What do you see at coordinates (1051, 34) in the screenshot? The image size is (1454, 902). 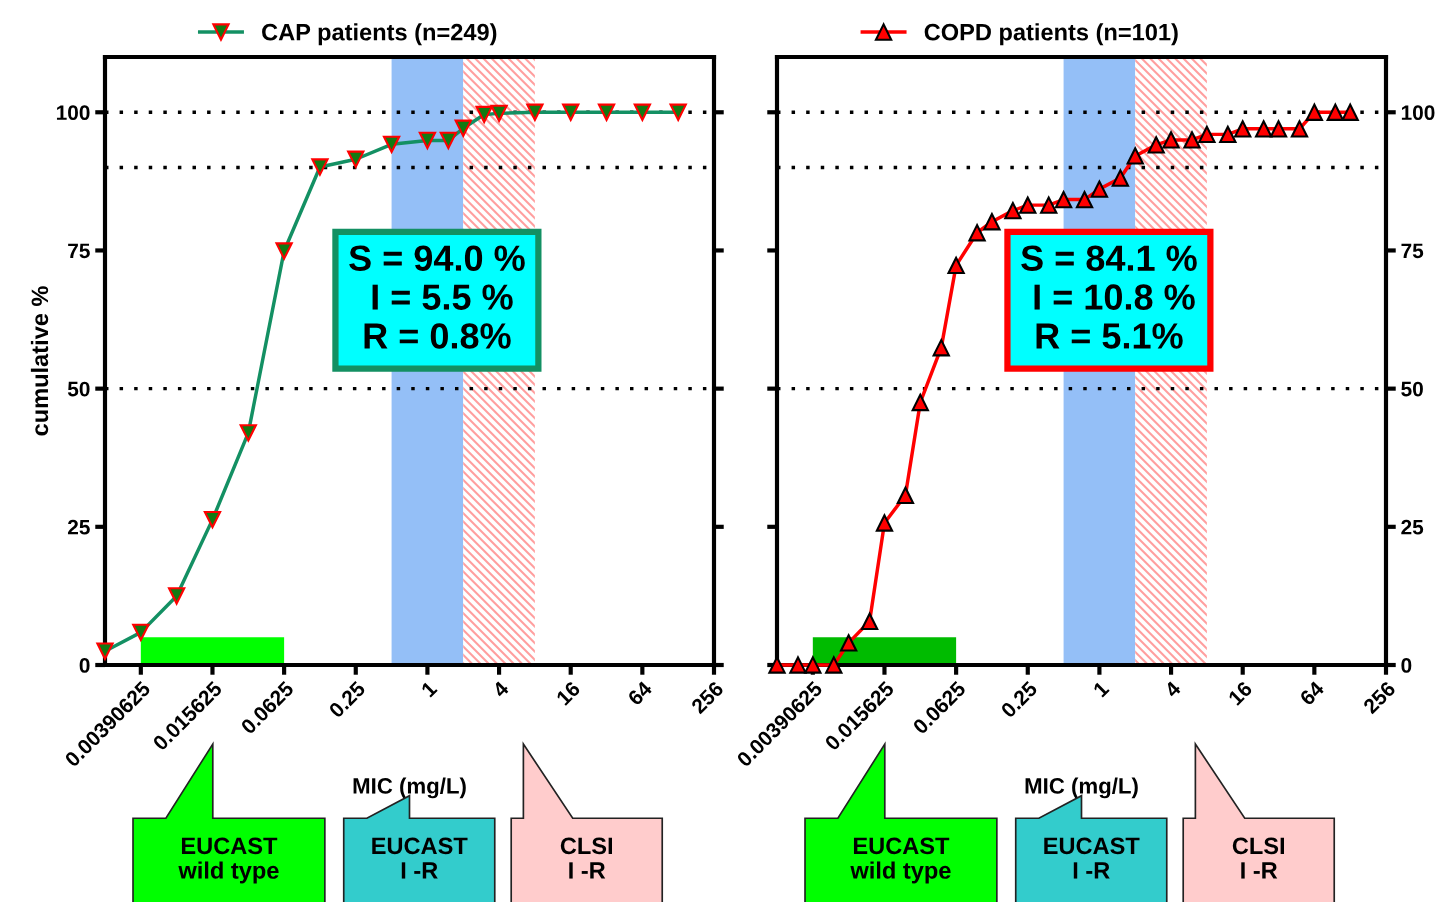 I see `legend-label: COPD patients (n=101)` at bounding box center [1051, 34].